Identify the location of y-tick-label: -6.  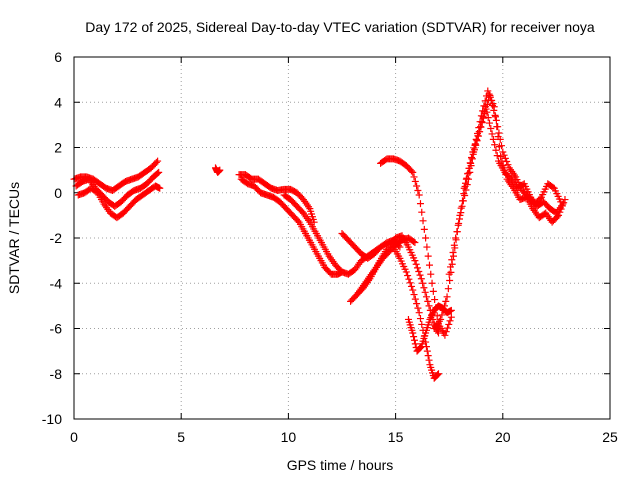
(56, 329).